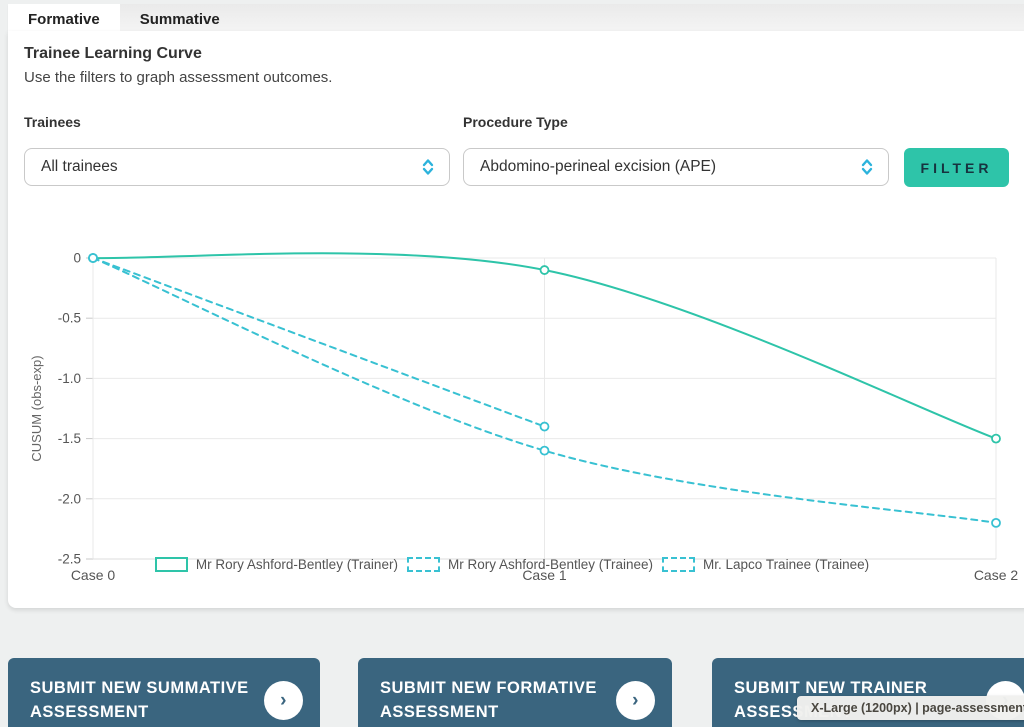  I want to click on y-axis-title: CUSUM (obs-exp), so click(36, 408).